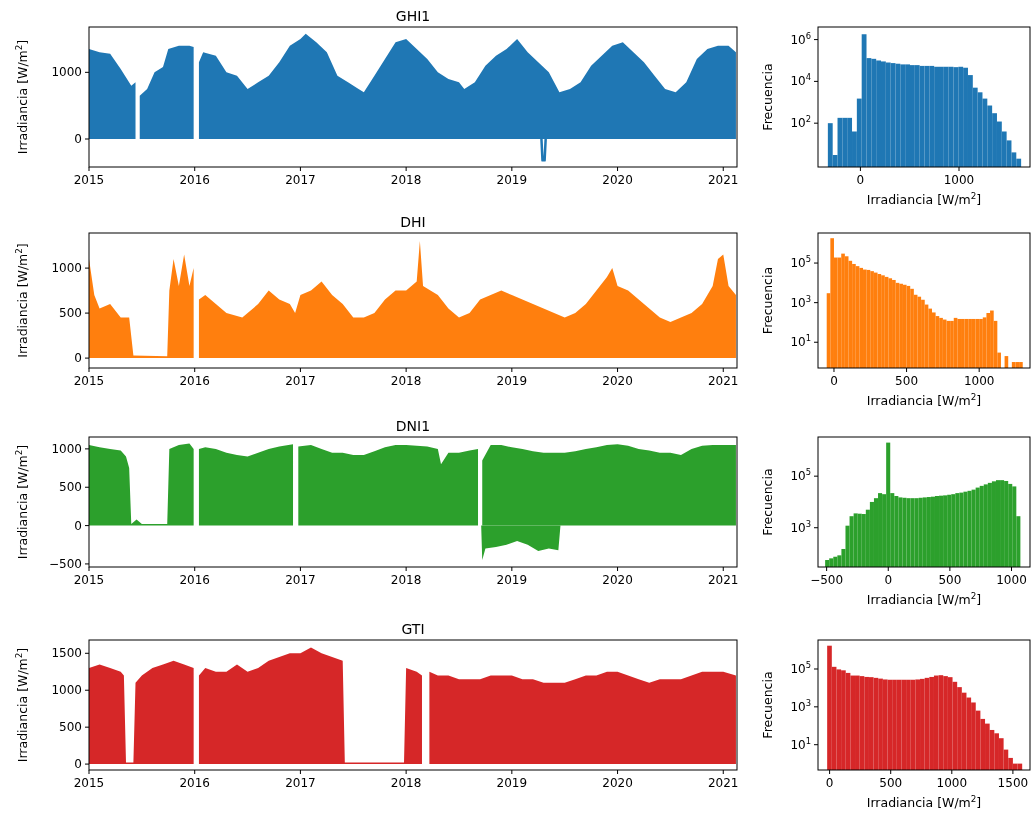  What do you see at coordinates (800, 122) in the screenshot?
I see `y-tick-label: 10$^{2}$` at bounding box center [800, 122].